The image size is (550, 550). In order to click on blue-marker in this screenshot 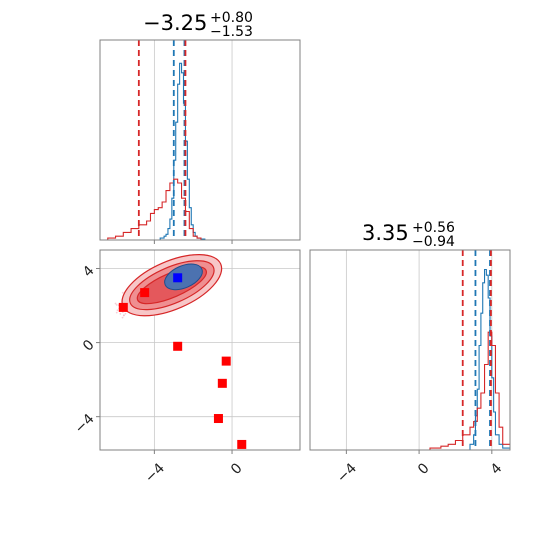, I will do `click(178, 278)`.